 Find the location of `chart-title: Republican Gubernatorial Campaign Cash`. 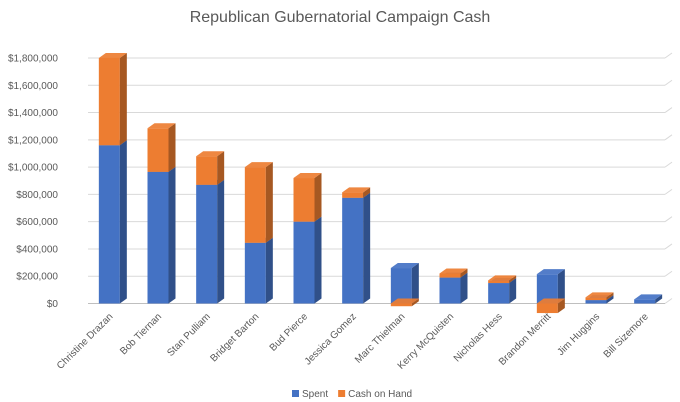

chart-title: Republican Gubernatorial Campaign Cash is located at coordinates (340, 17).